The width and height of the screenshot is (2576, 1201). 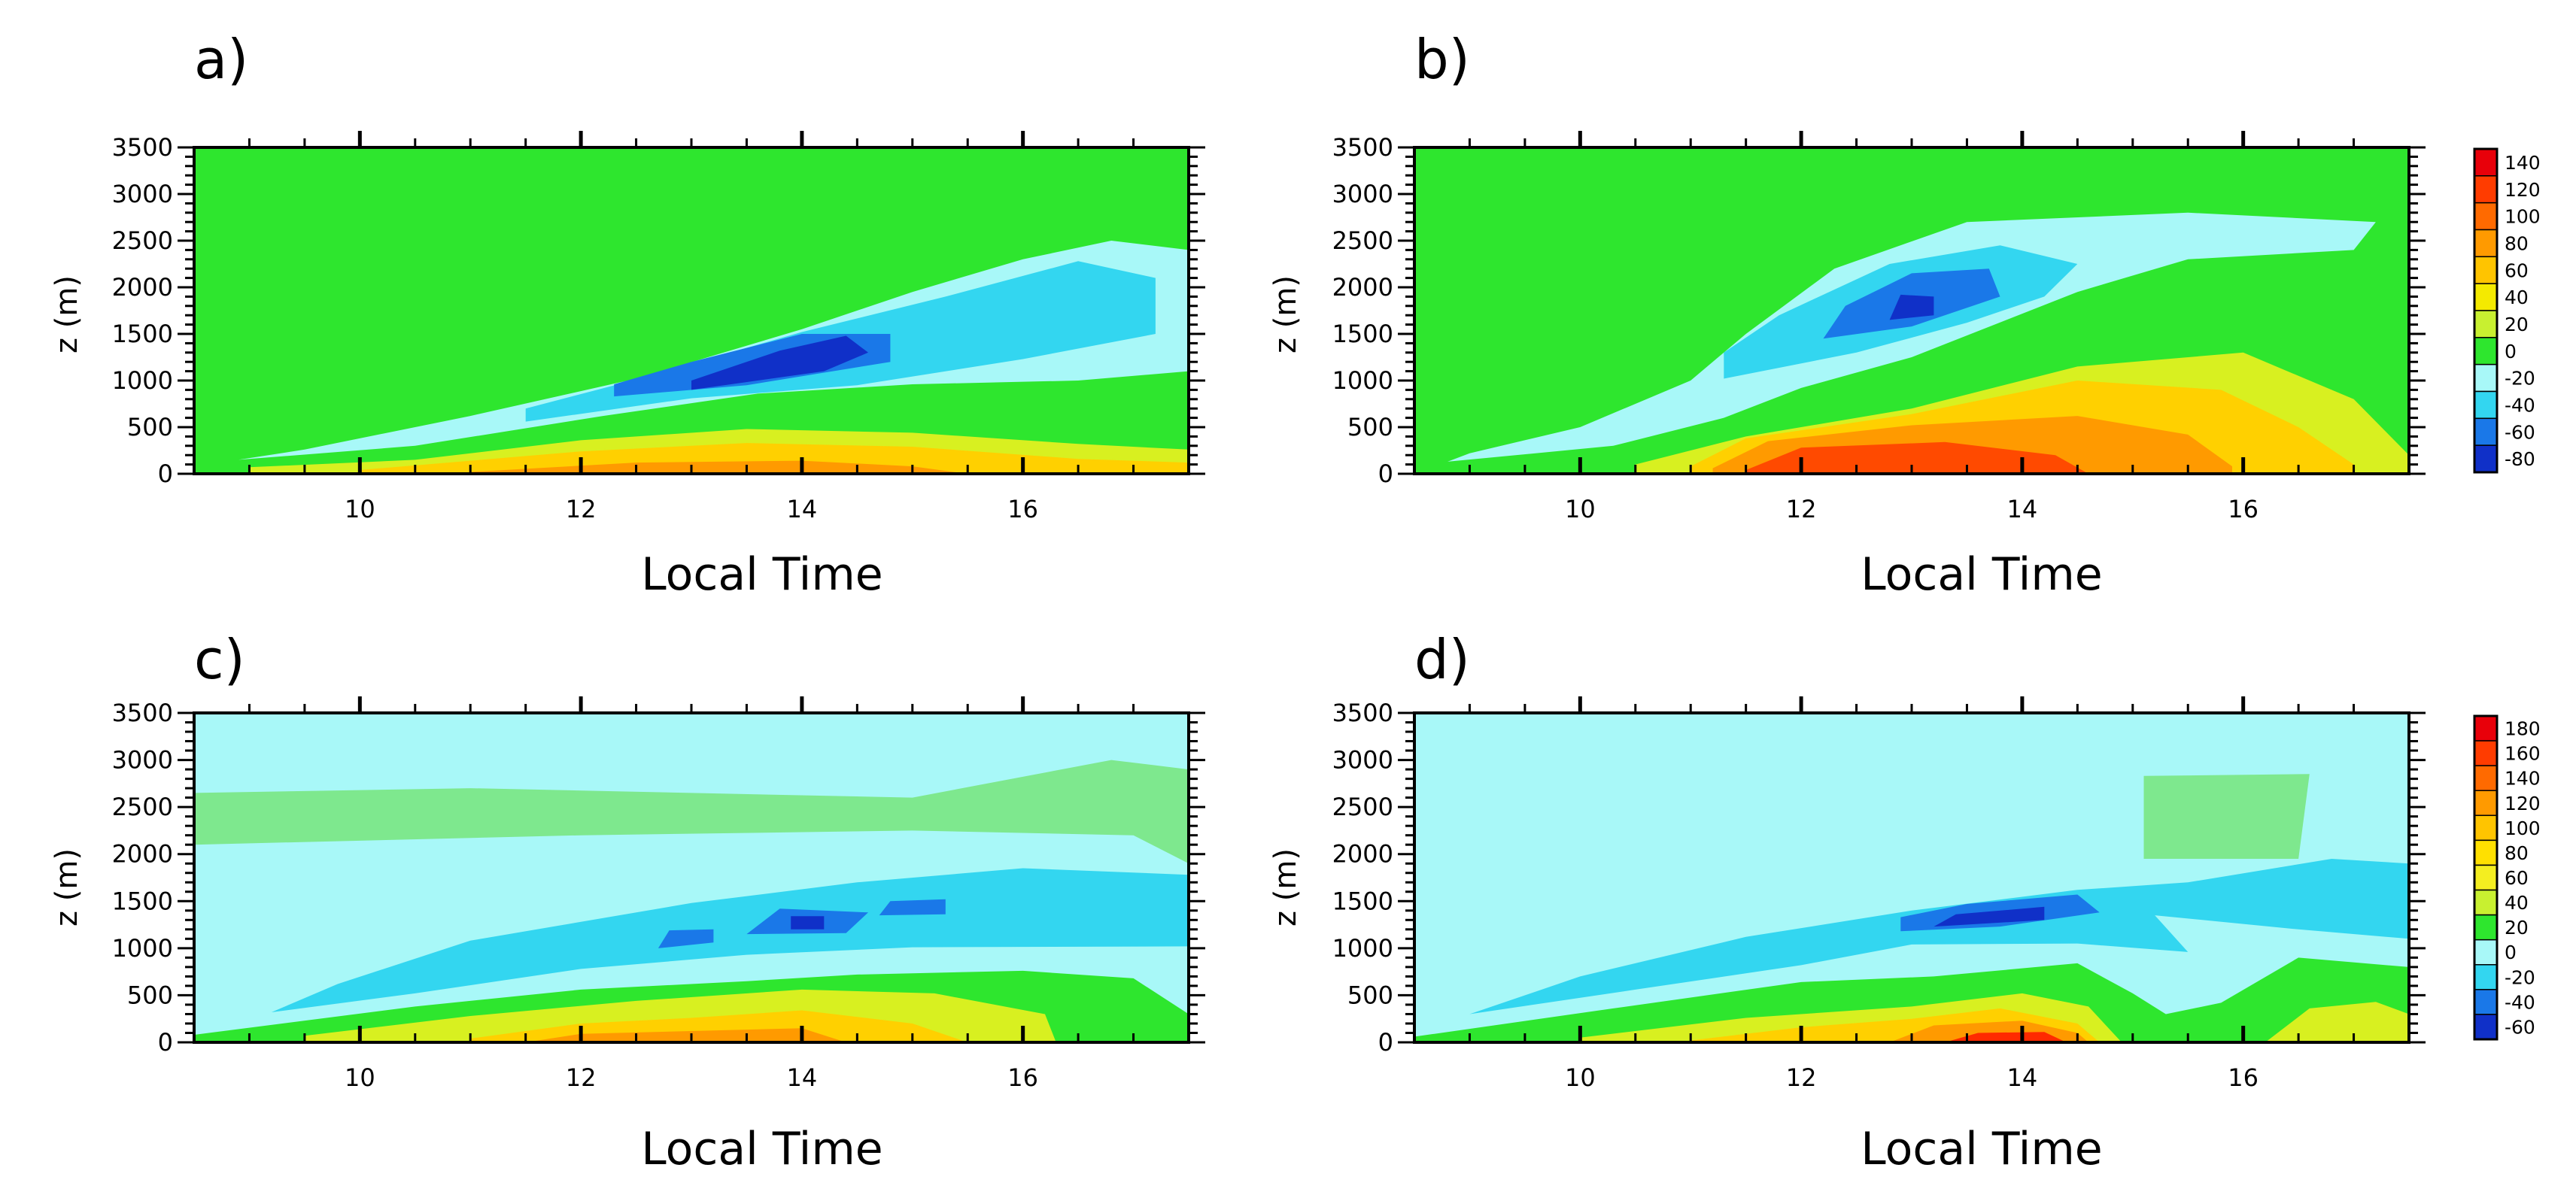 What do you see at coordinates (1362, 380) in the screenshot?
I see `panel-b-ytick-label: 1000` at bounding box center [1362, 380].